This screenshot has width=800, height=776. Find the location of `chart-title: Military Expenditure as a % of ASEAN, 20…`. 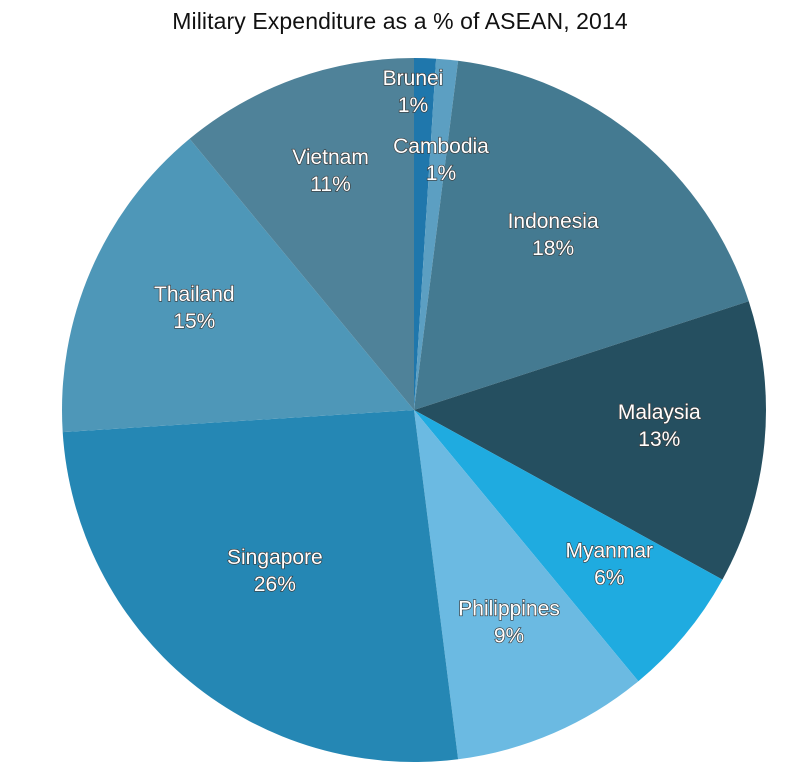

chart-title: Military Expenditure as a % of ASEAN, 20… is located at coordinates (400, 21).